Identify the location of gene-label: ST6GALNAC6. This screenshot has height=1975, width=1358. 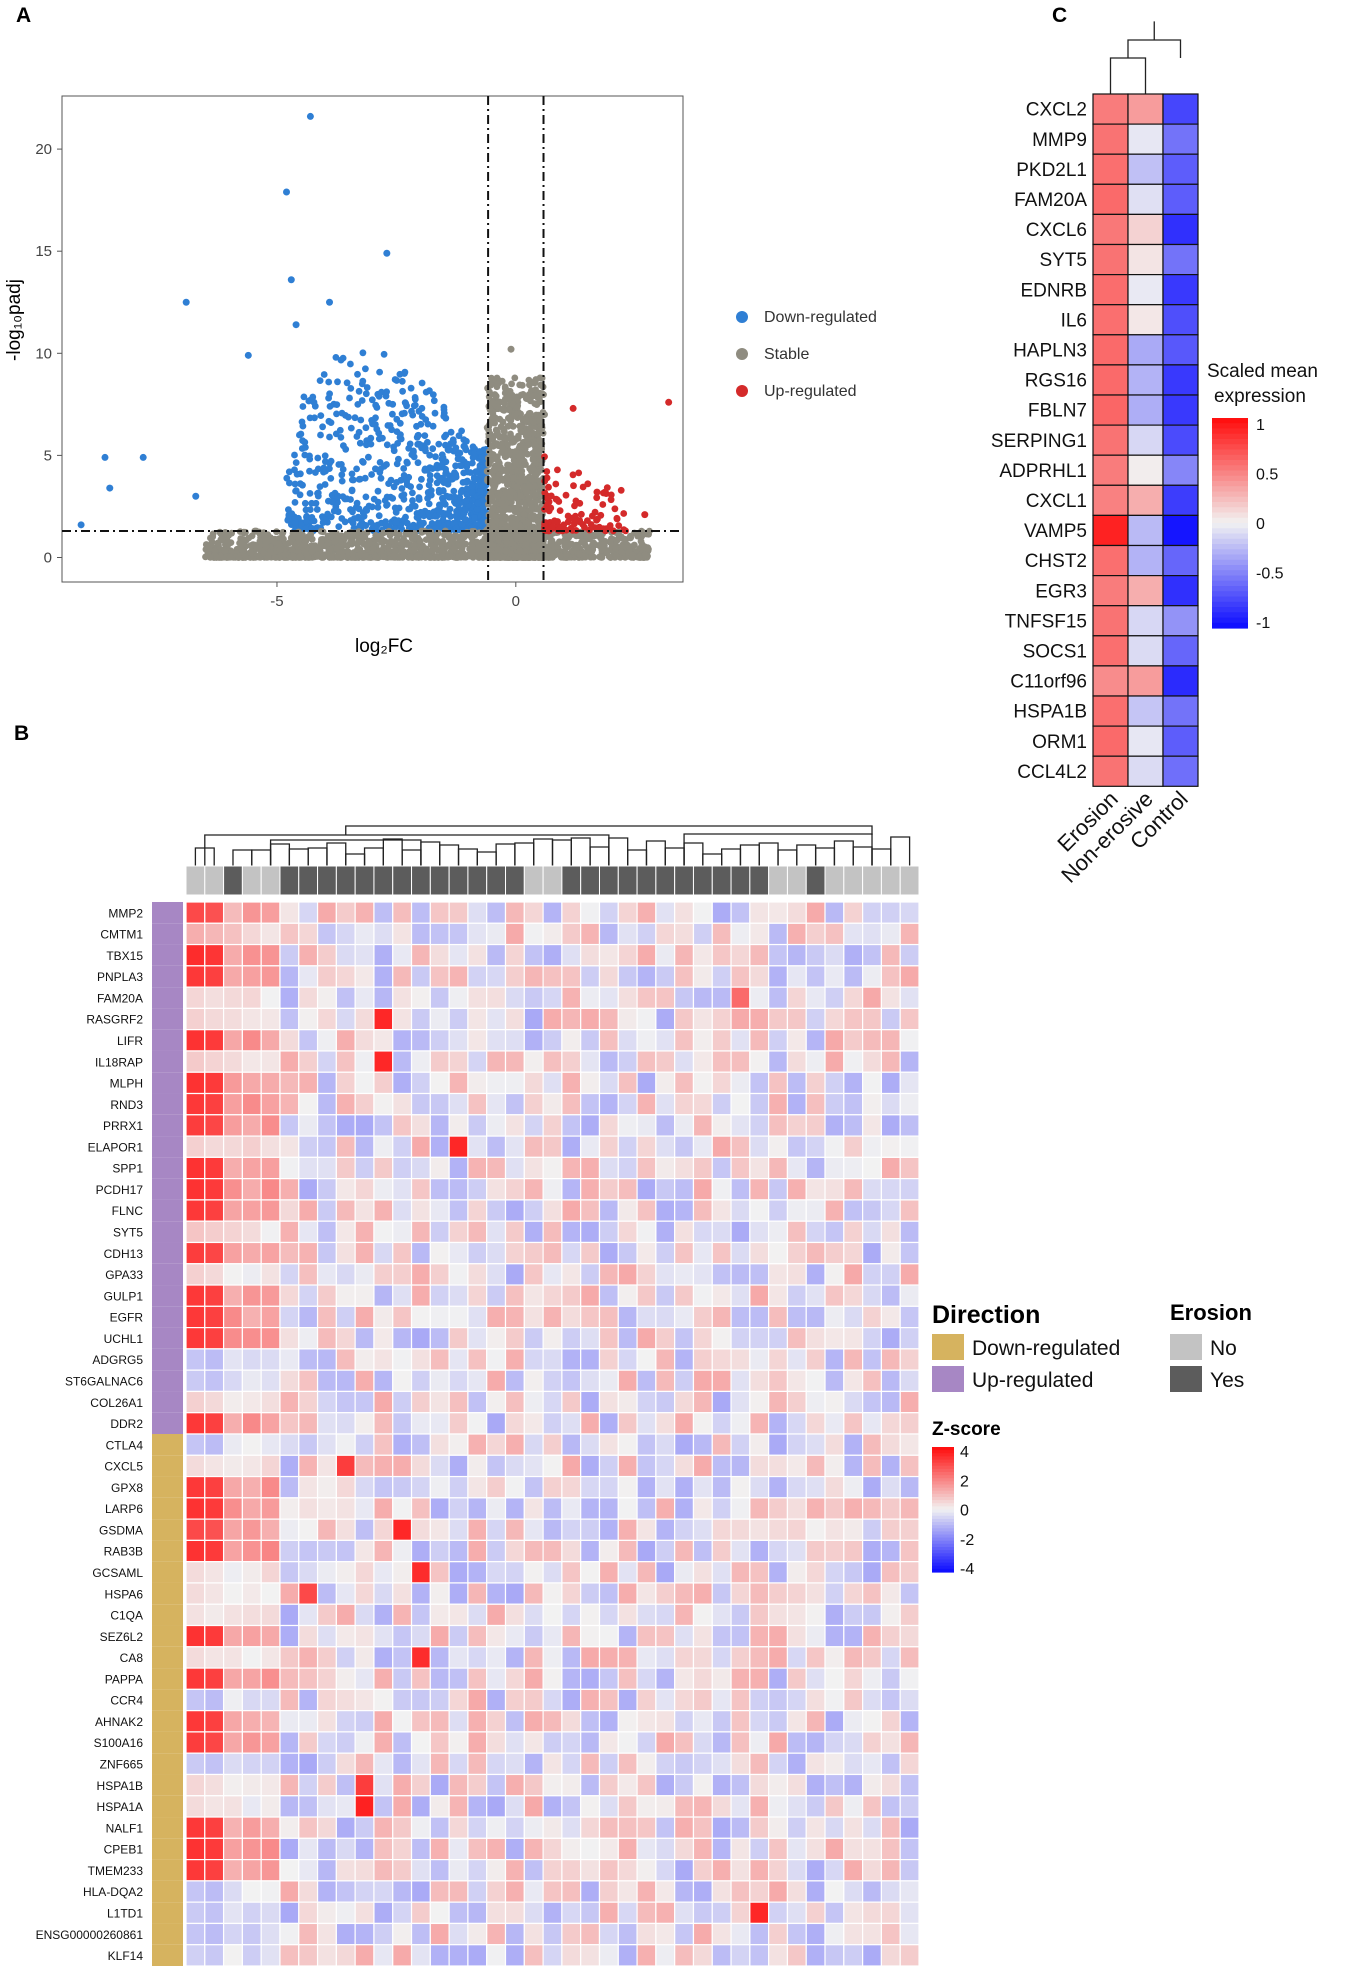
(104, 1381).